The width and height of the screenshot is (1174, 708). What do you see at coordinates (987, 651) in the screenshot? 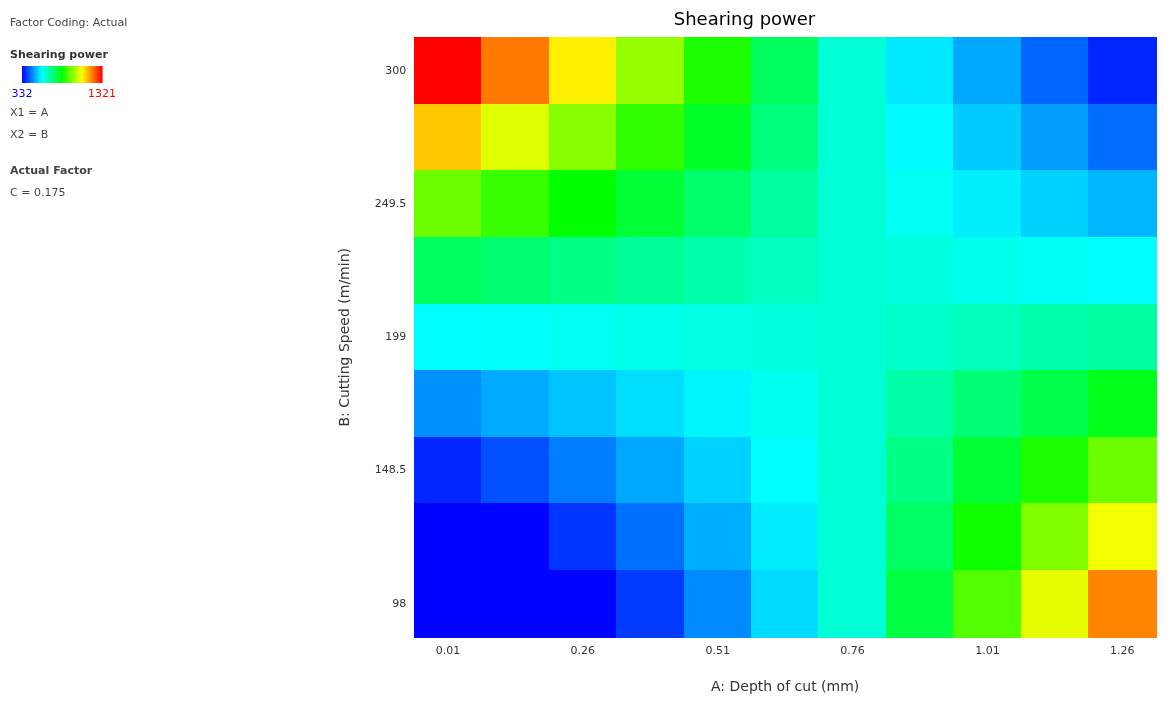
I see `x-tick-label: 1.01` at bounding box center [987, 651].